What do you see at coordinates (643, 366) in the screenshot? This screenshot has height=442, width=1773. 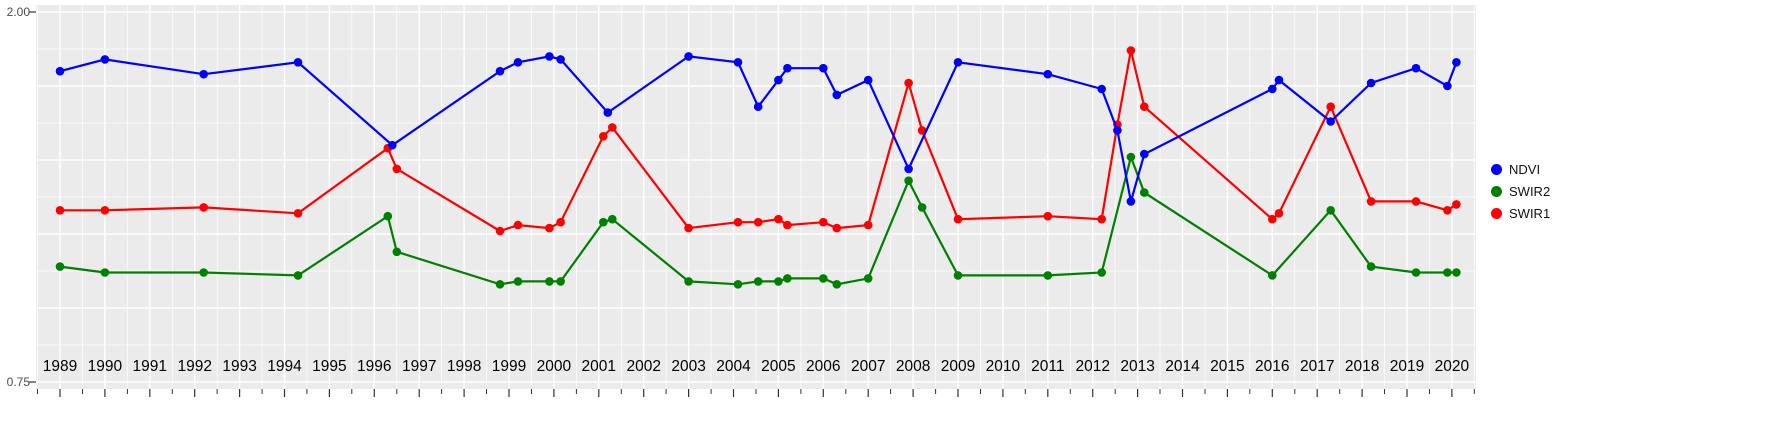 I see `x-tick-label: 2002` at bounding box center [643, 366].